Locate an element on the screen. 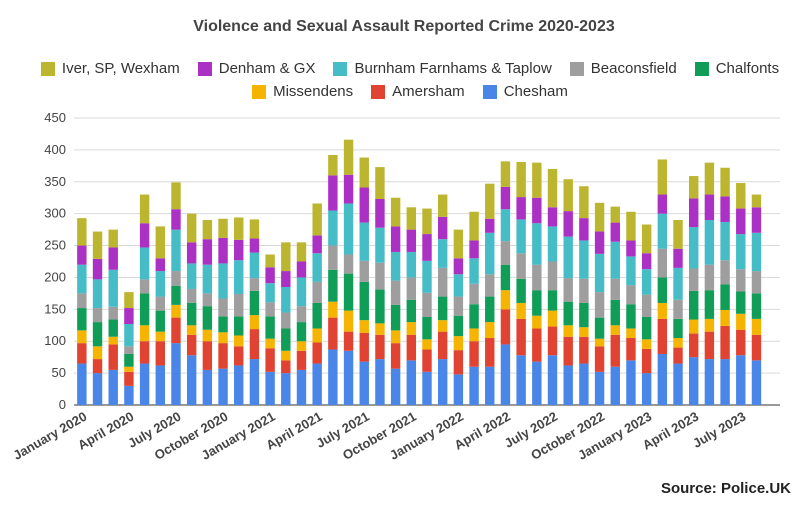 The height and width of the screenshot is (507, 808). legend-item-chesham: Chesham is located at coordinates (525, 91).